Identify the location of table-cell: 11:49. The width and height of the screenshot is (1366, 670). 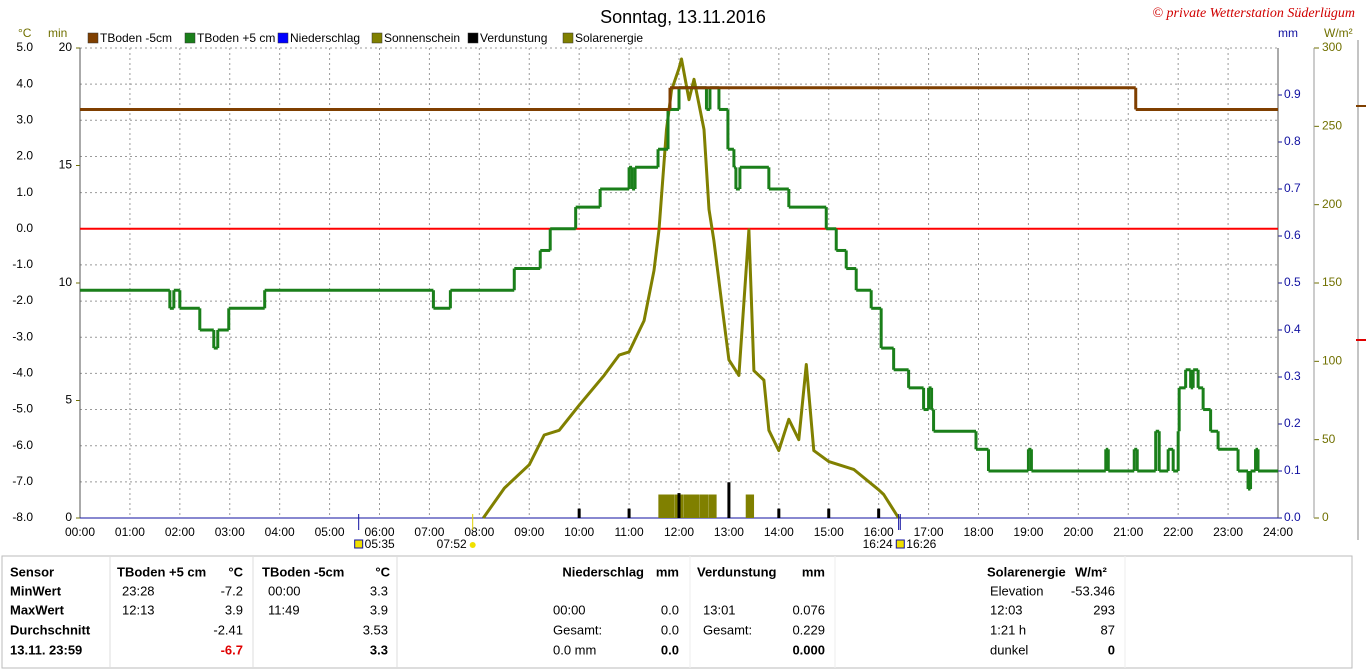
(284, 609).